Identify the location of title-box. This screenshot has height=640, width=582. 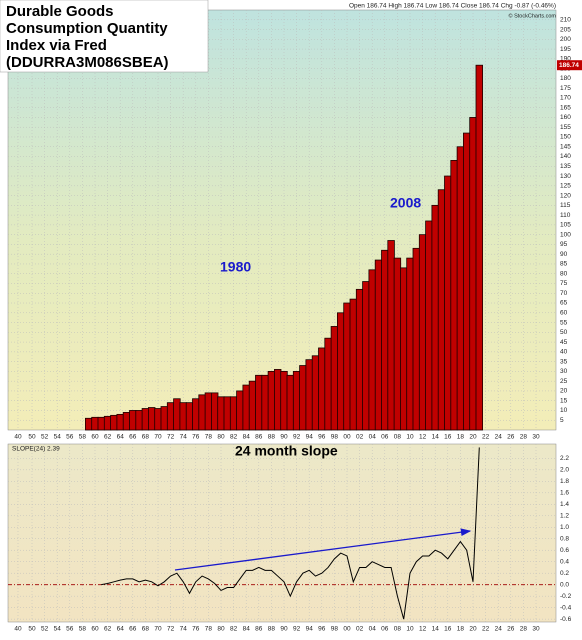
(104, 36).